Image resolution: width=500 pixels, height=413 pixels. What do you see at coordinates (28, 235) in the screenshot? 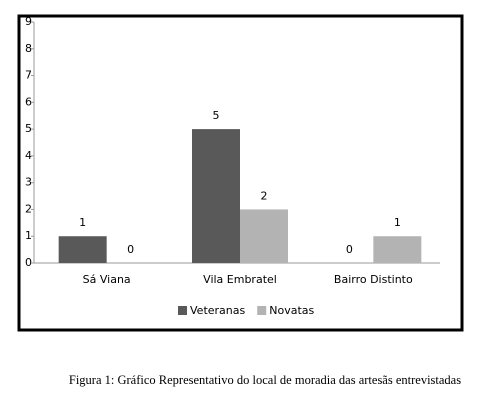
I see `y-tick-label: 1` at bounding box center [28, 235].